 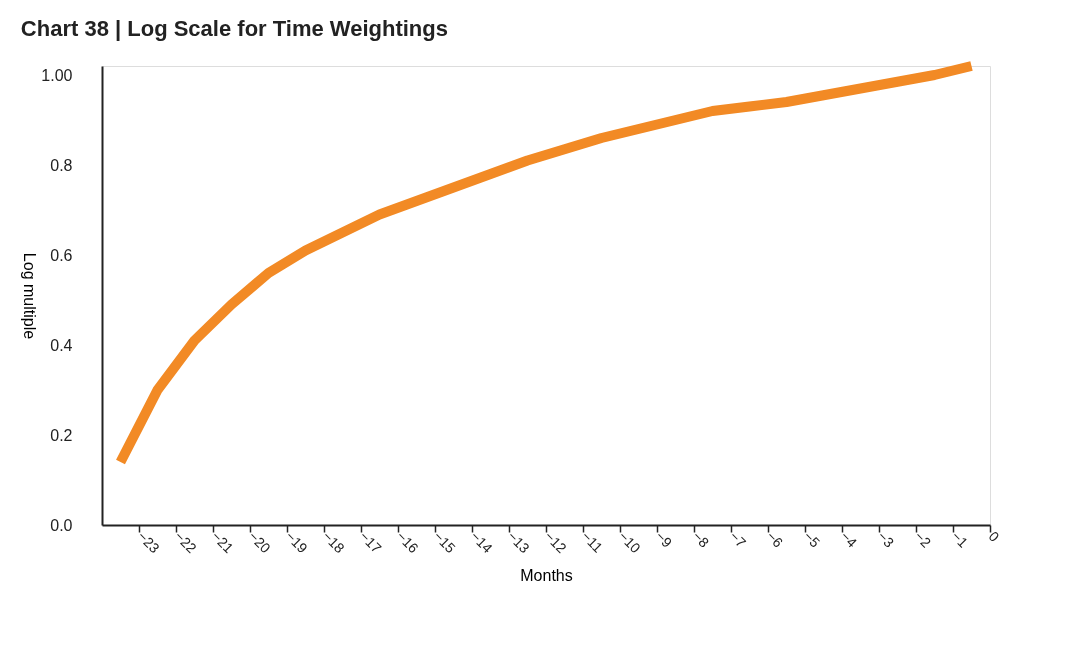 I want to click on y-tick-label: 1.00, so click(x=57, y=75).